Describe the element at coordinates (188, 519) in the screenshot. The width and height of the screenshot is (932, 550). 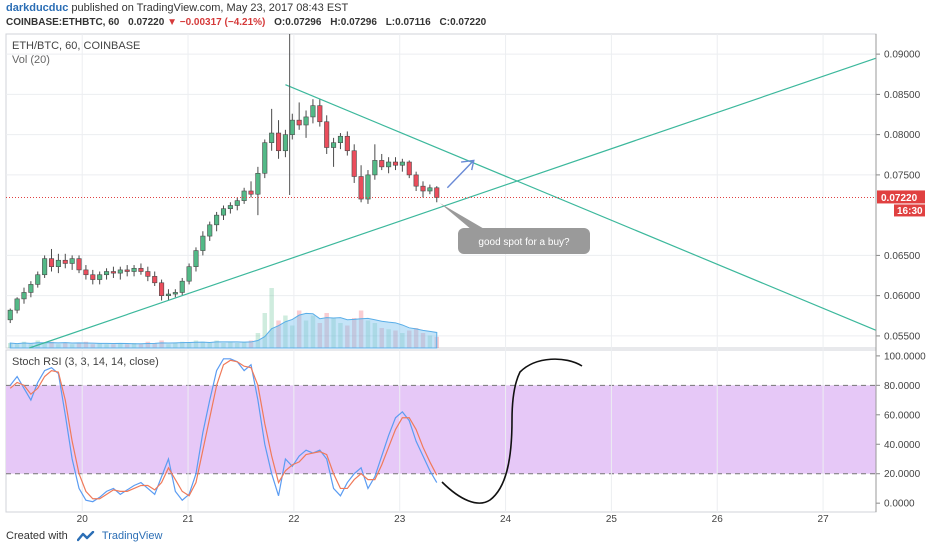
I see `x-tick-label: 21` at that location.